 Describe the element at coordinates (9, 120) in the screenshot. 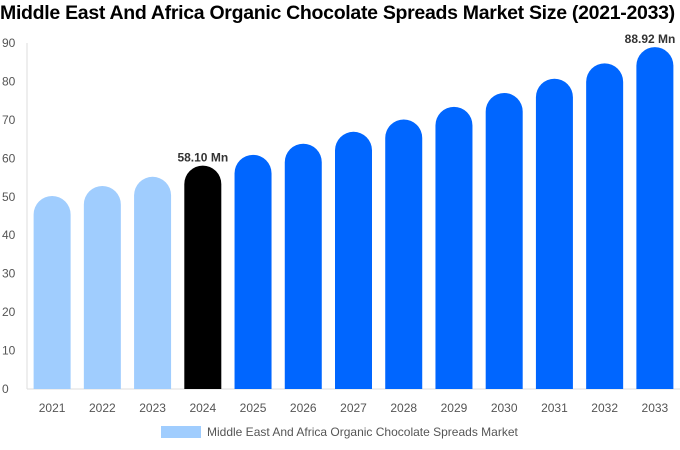

I see `y-tick-label: 70` at that location.